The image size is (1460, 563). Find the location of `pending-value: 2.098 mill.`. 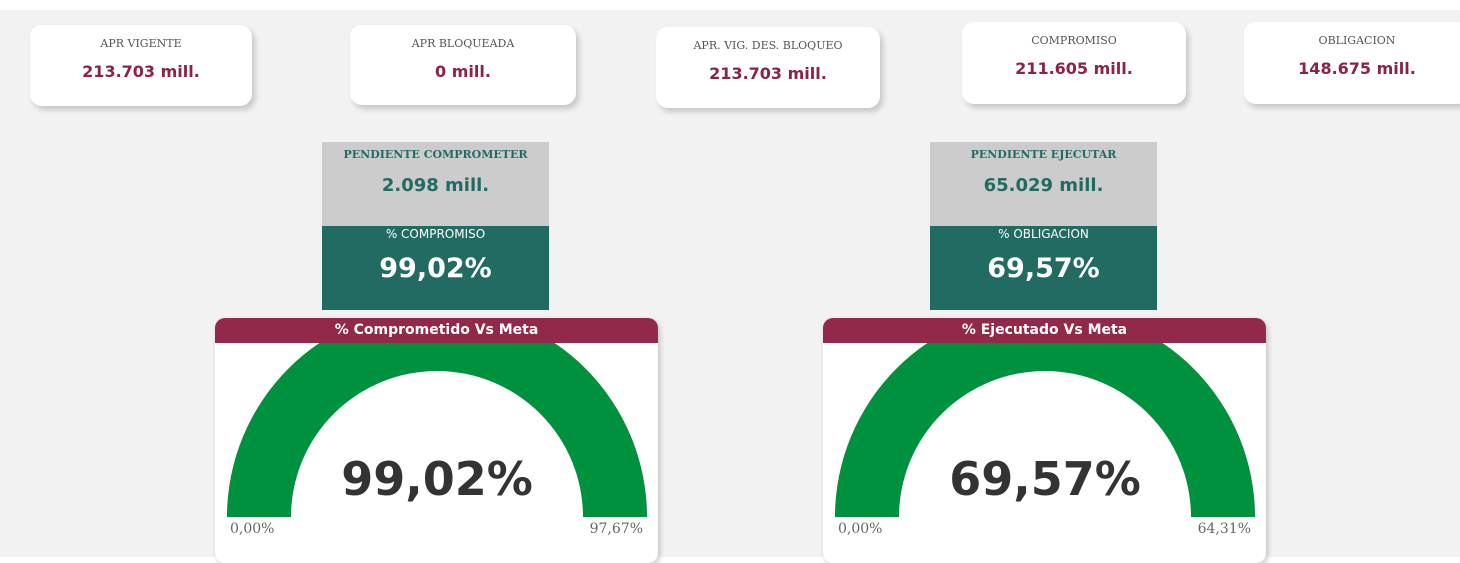

pending-value: 2.098 mill. is located at coordinates (435, 185).